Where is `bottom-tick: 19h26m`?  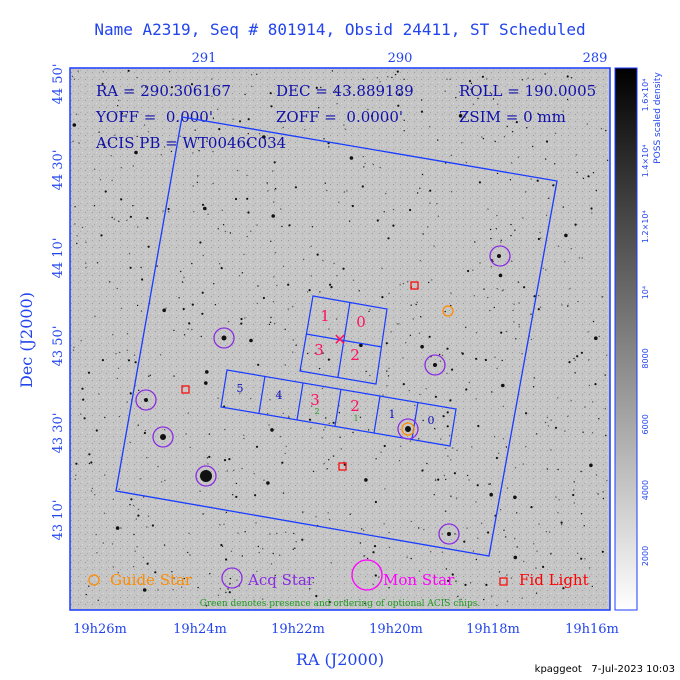
bottom-tick: 19h26m is located at coordinates (100, 629).